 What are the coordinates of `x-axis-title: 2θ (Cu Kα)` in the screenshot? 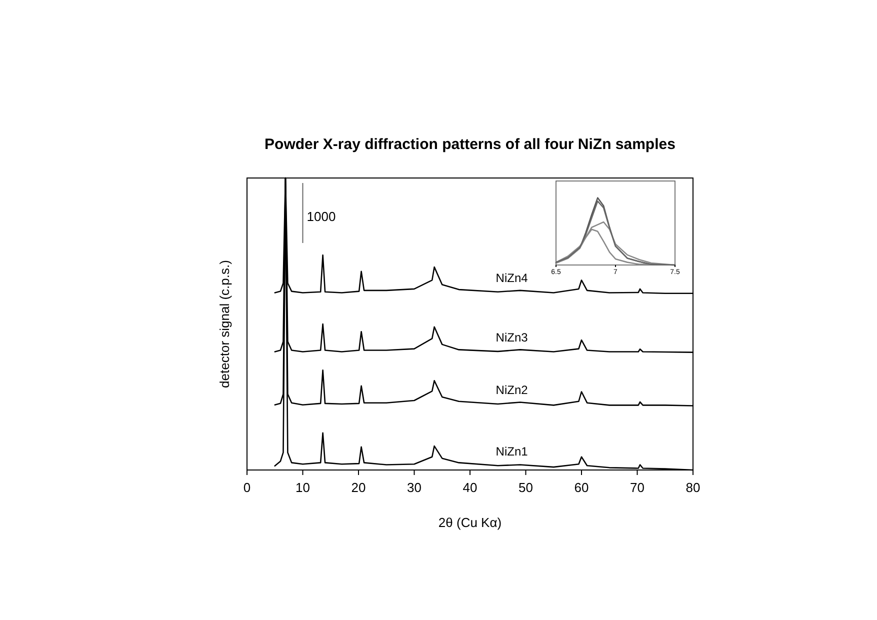 It's located at (470, 522).